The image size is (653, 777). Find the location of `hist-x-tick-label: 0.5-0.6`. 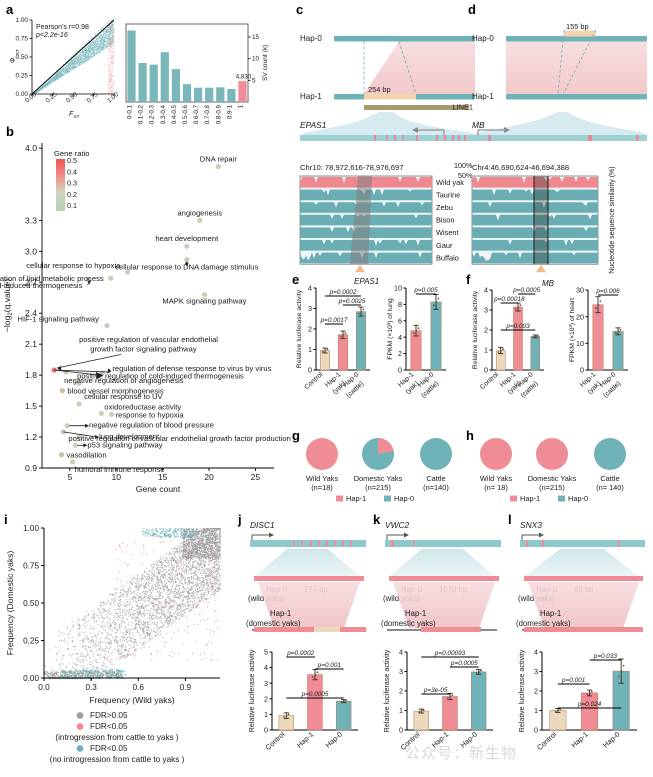

hist-x-tick-label: 0.5-0.6 is located at coordinates (185, 114).